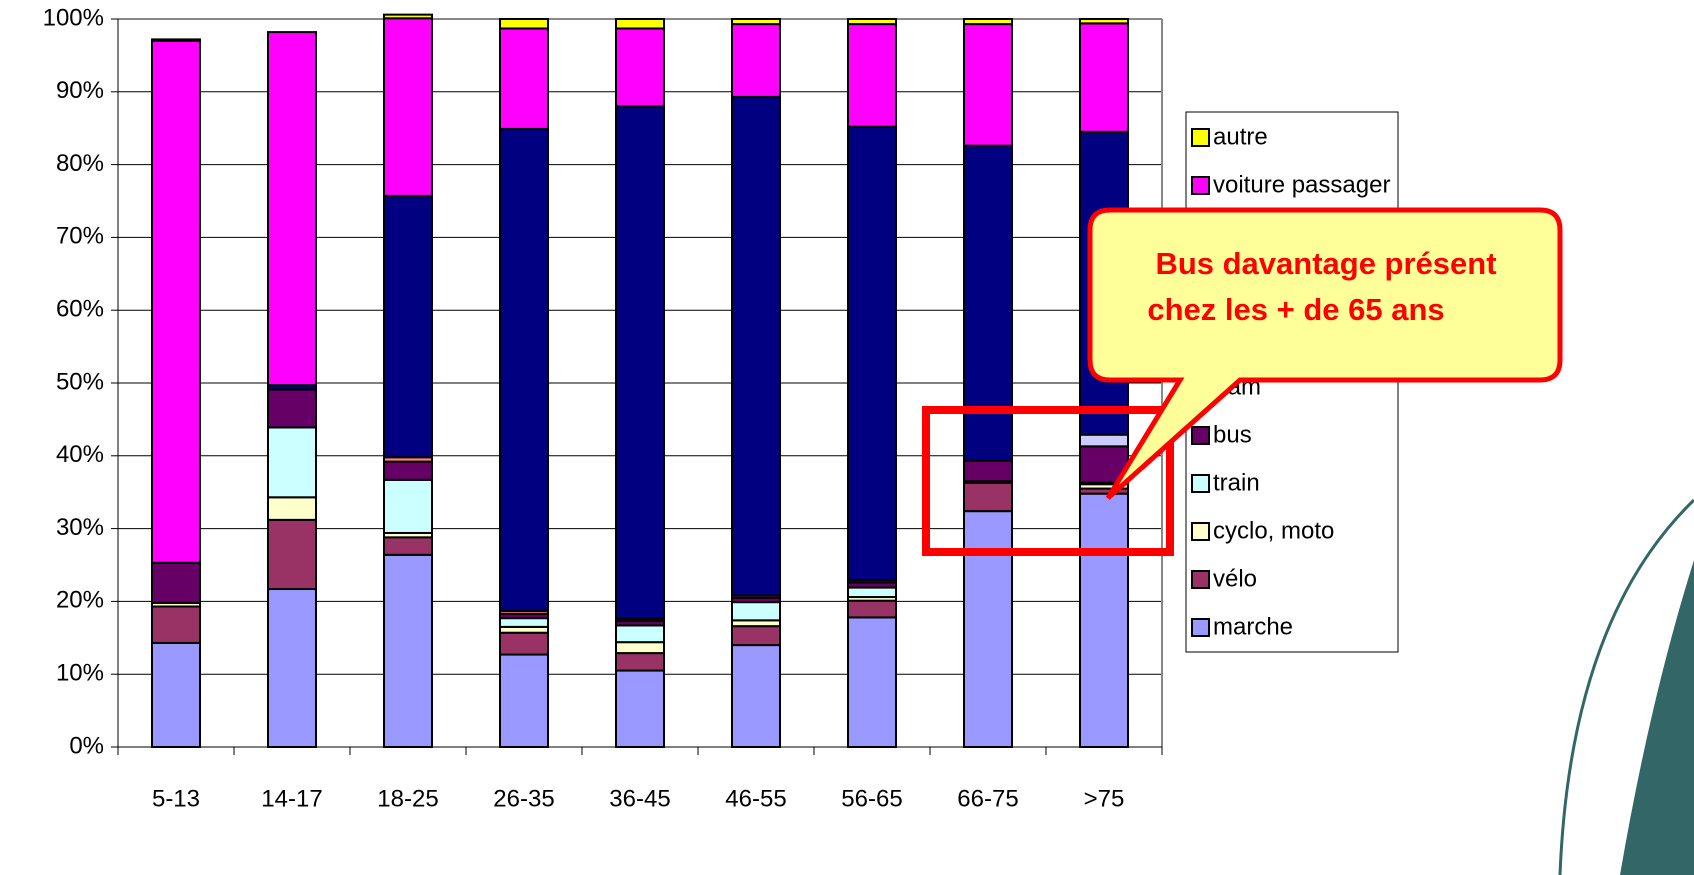 The image size is (1694, 875). Describe the element at coordinates (1273, 530) in the screenshot. I see `legend-label: cyclo, moto` at that location.